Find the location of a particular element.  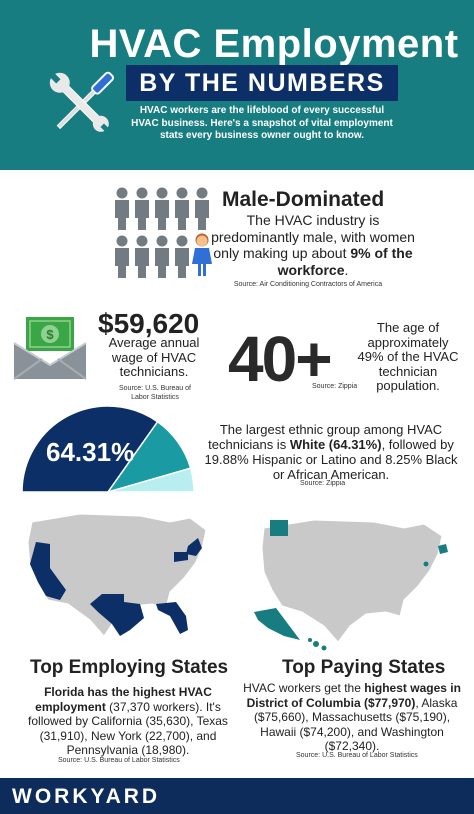

male-text-post: . is located at coordinates (346, 269).